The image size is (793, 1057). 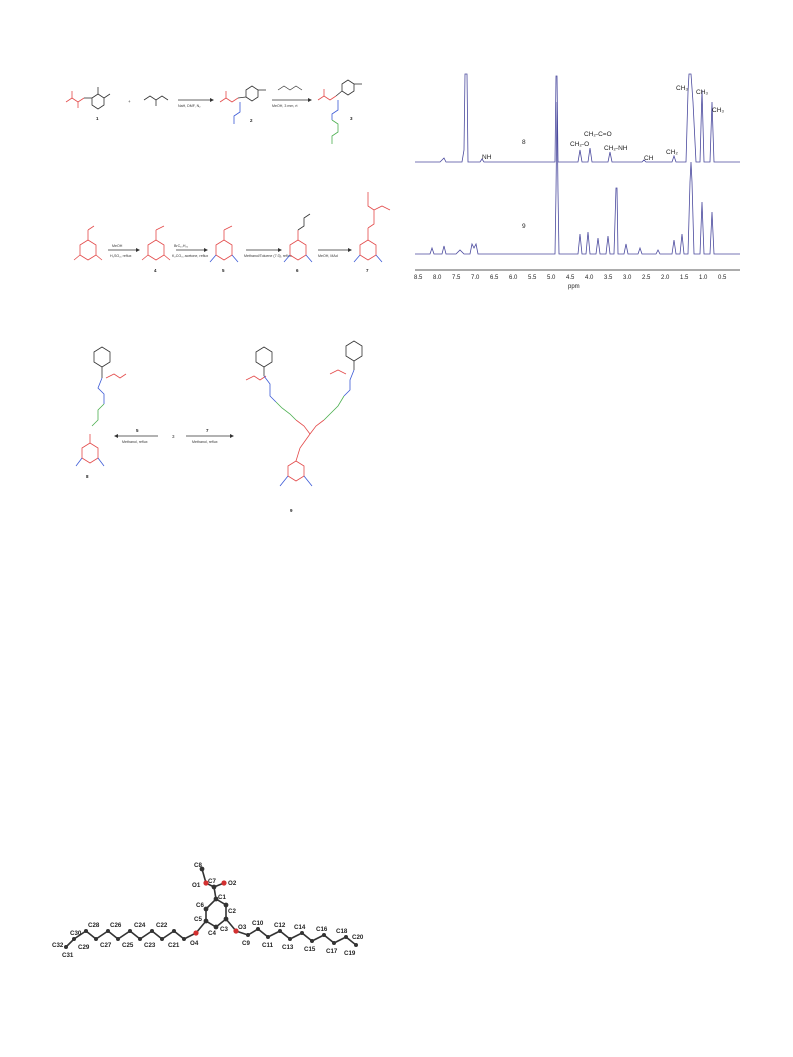 What do you see at coordinates (68, 955) in the screenshot?
I see `atom-label: C31` at bounding box center [68, 955].